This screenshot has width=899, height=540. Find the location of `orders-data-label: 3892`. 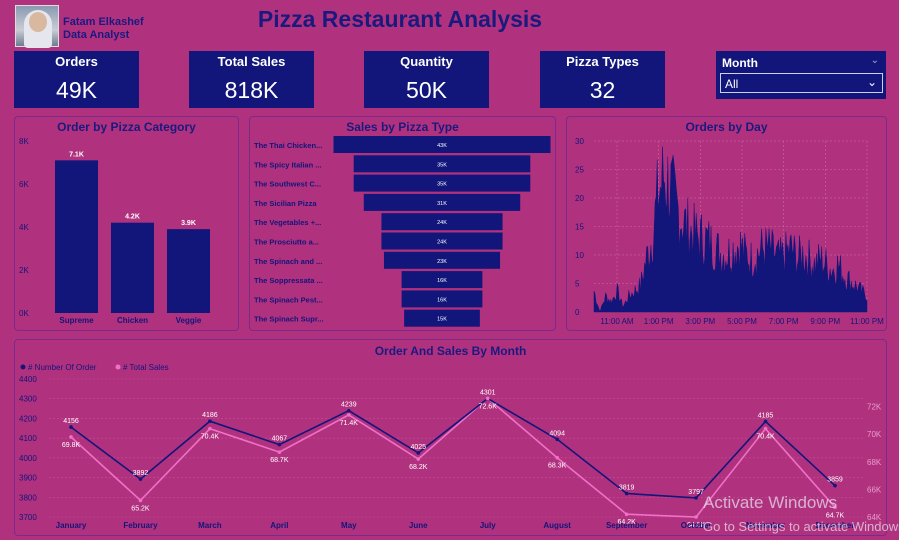

orders-data-label: 3892 is located at coordinates (141, 473).